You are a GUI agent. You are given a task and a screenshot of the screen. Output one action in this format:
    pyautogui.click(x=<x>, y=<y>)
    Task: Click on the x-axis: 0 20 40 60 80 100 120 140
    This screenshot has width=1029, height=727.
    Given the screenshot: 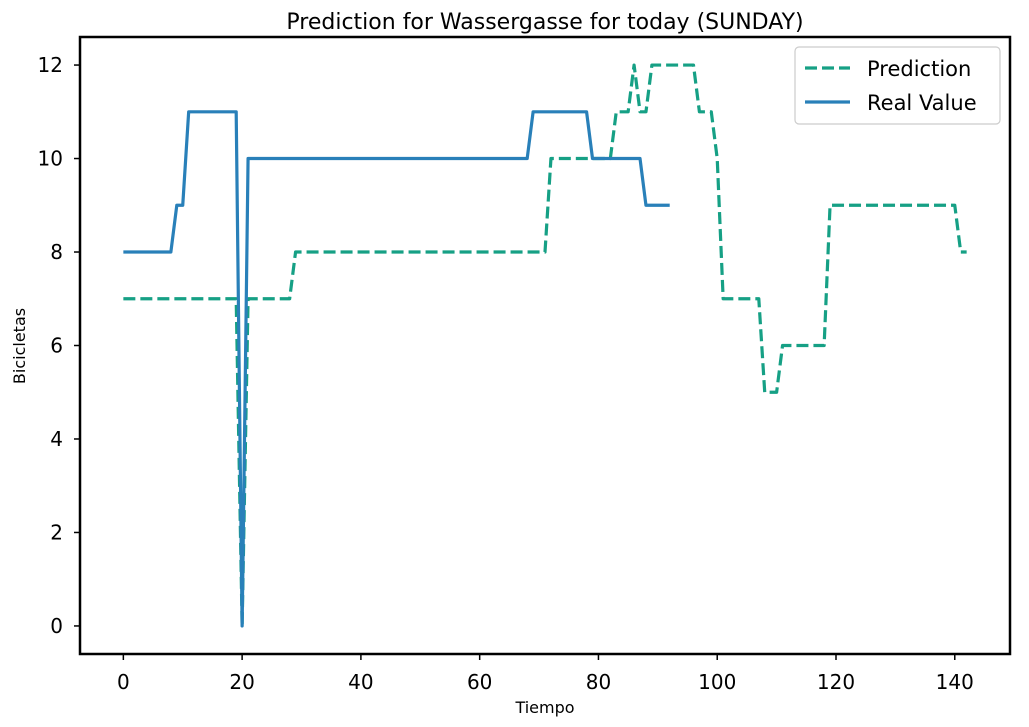 What is the action you would take?
    pyautogui.click(x=545, y=674)
    